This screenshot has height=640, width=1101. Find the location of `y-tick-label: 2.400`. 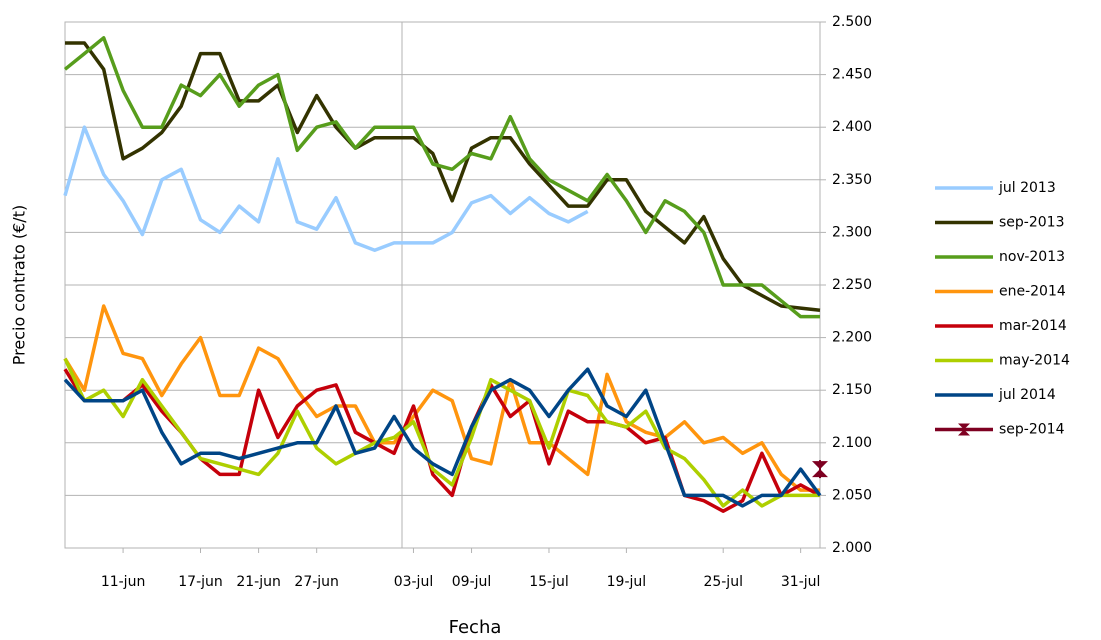

y-tick-label: 2.400 is located at coordinates (852, 127).